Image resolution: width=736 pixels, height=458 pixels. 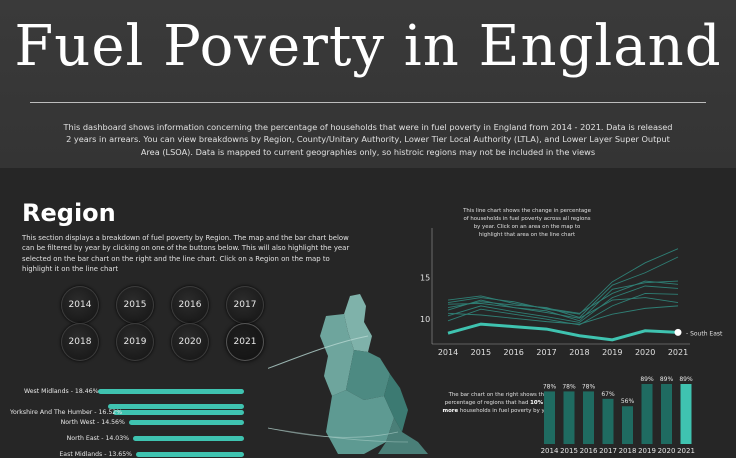 What do you see at coordinates (358, 323) in the screenshot?
I see `map-region-north-east` at bounding box center [358, 323].